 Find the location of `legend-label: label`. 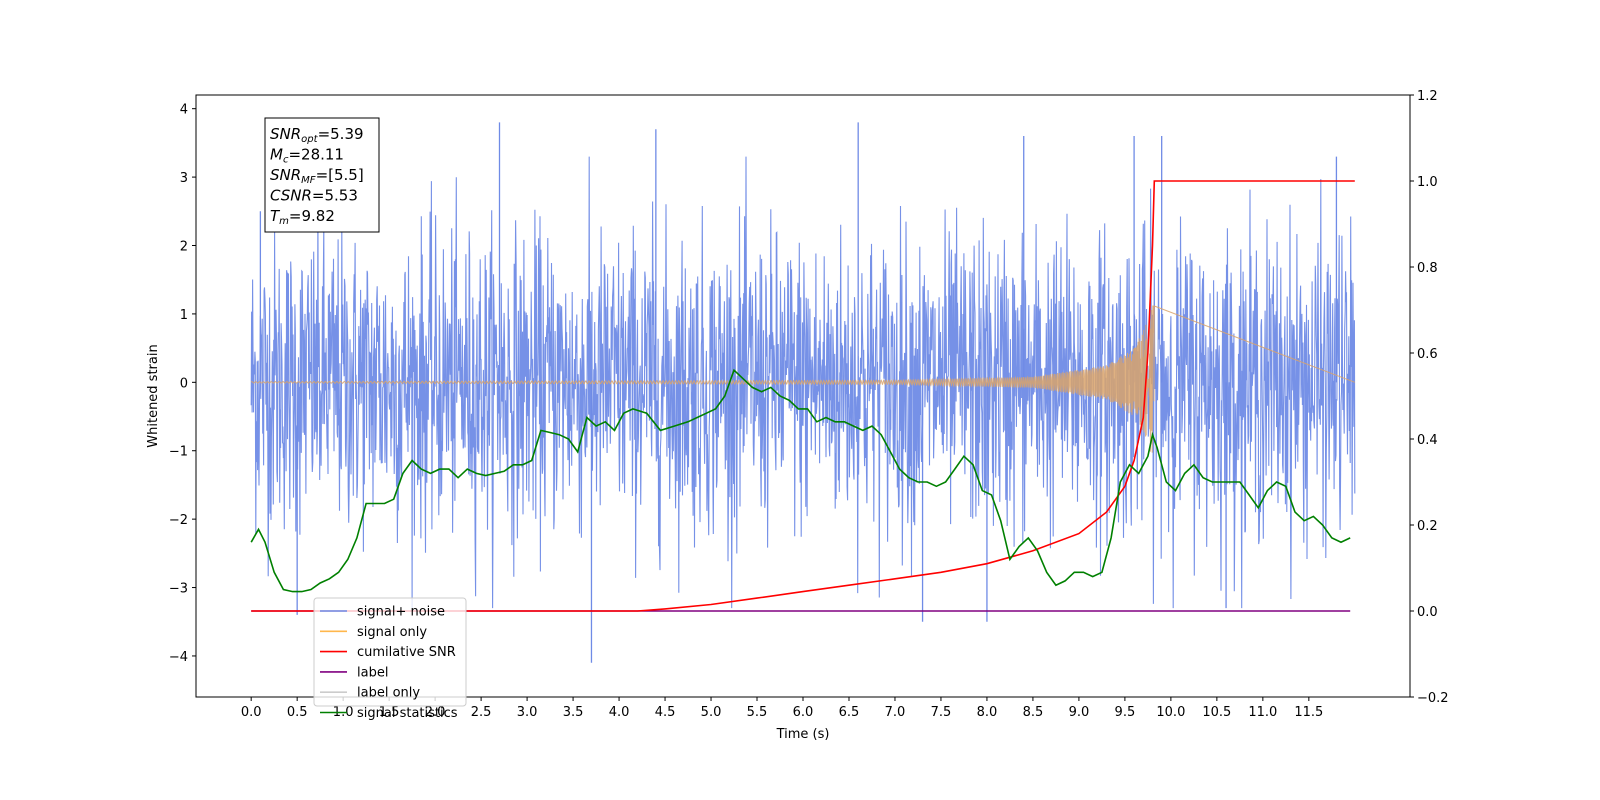

legend-label: label is located at coordinates (372, 672).